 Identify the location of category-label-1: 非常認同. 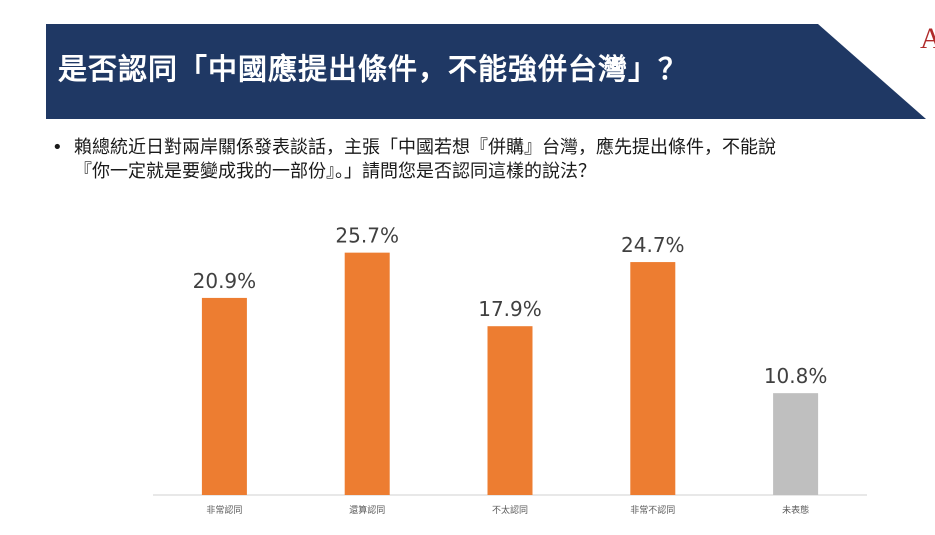
(224, 510).